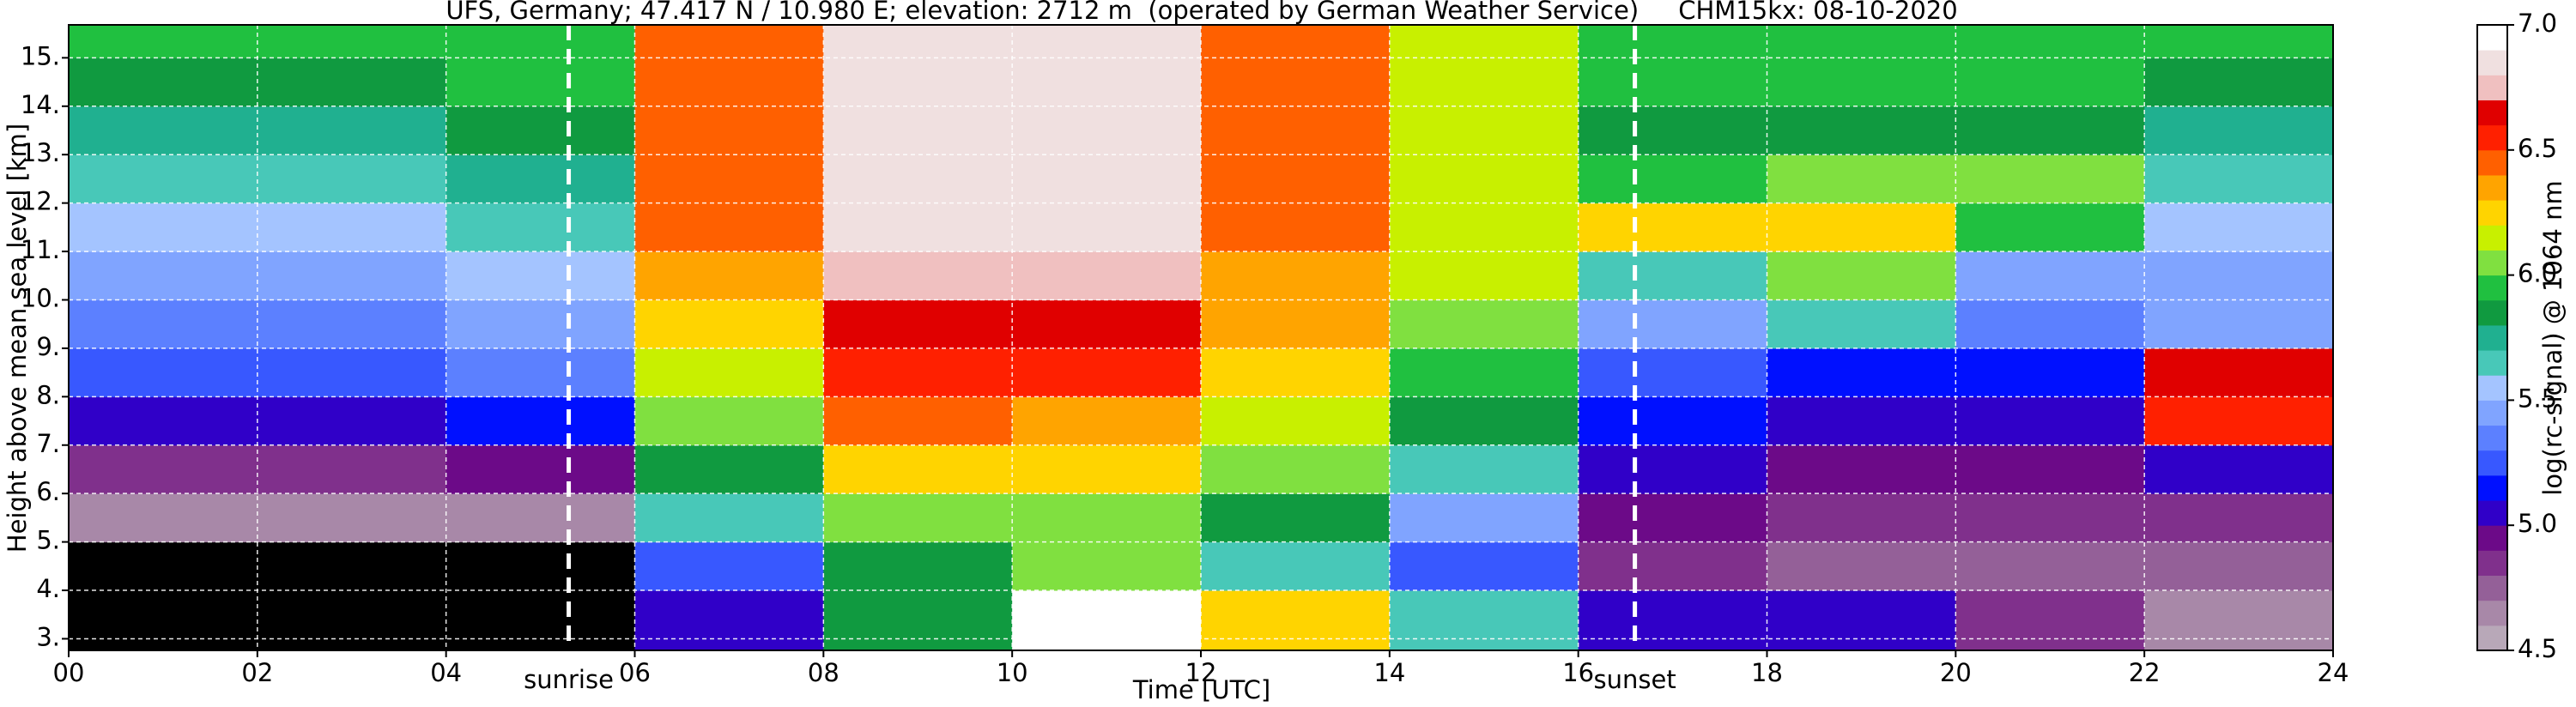  Describe the element at coordinates (40, 297) in the screenshot. I see `y-tick-label: 10.` at that location.